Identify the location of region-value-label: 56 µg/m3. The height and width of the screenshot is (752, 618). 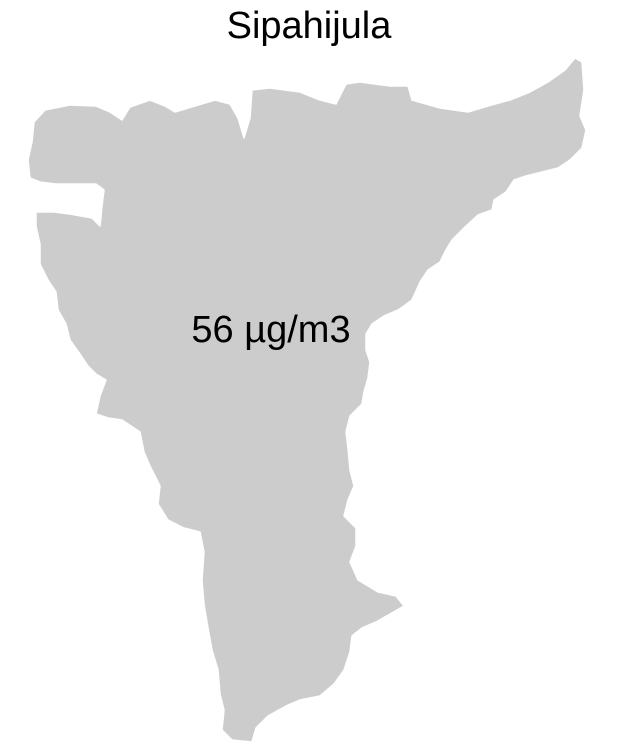
(271, 330).